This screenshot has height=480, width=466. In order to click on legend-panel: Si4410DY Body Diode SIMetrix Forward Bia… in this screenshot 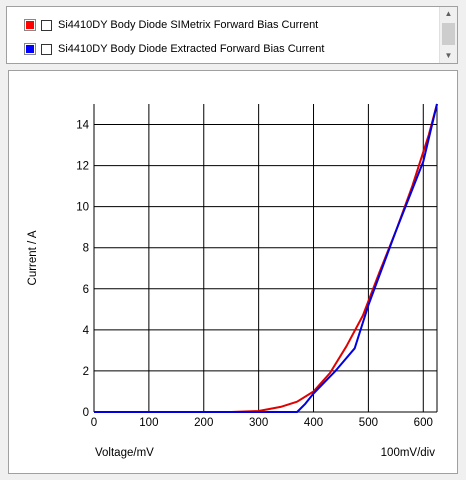, I will do `click(232, 35)`.